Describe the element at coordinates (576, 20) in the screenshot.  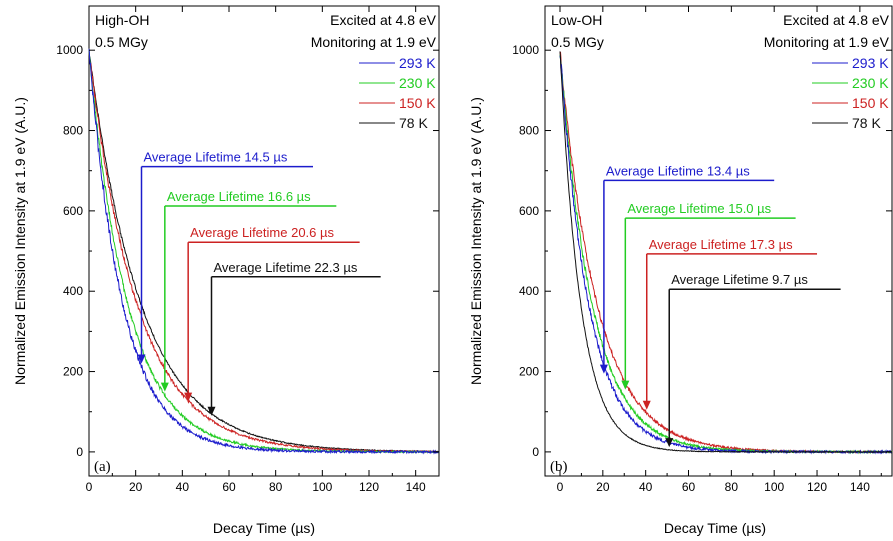
I see `sample-label: Low-OH` at that location.